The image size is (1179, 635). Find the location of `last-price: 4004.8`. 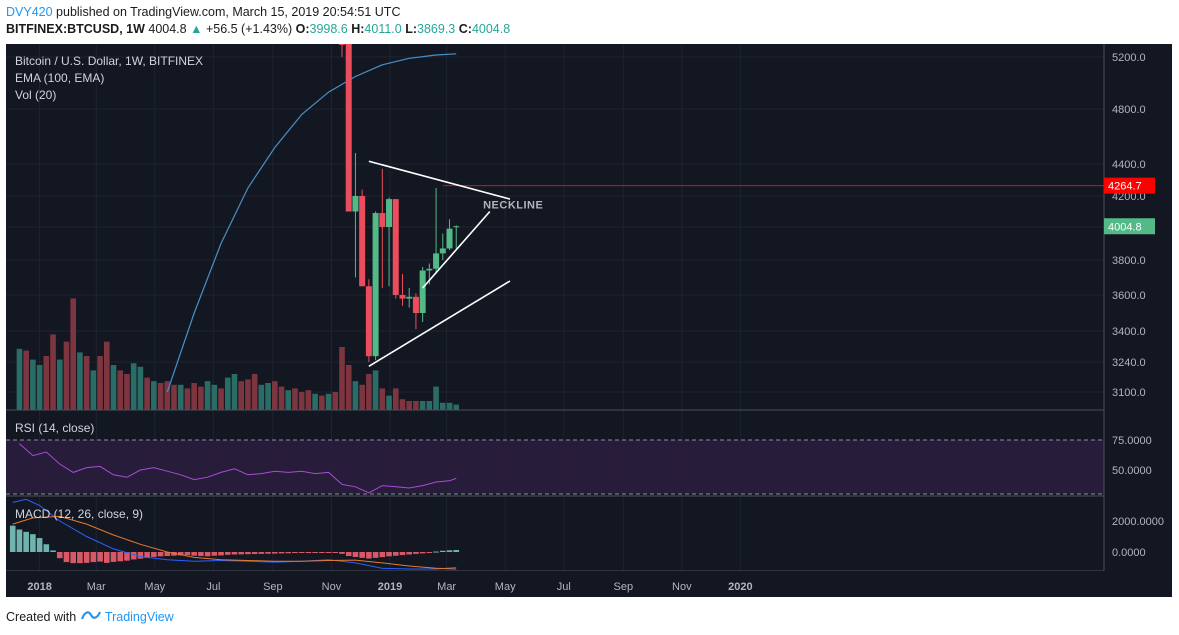

last-price: 4004.8 is located at coordinates (167, 29).